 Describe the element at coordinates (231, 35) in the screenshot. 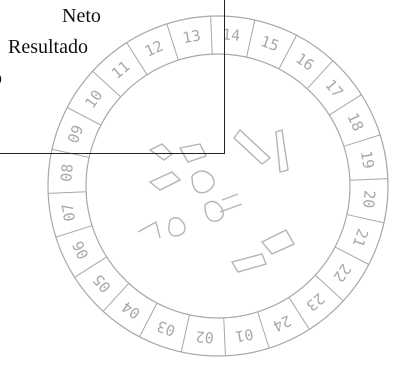

I see `stamp-tick-label: 14` at that location.